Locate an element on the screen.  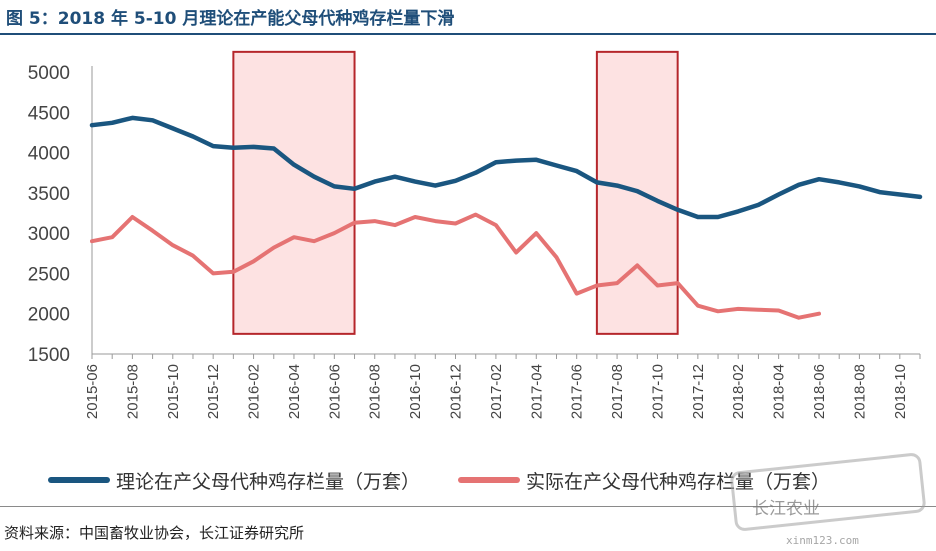
legend-swatch-theory is located at coordinates (79, 480).